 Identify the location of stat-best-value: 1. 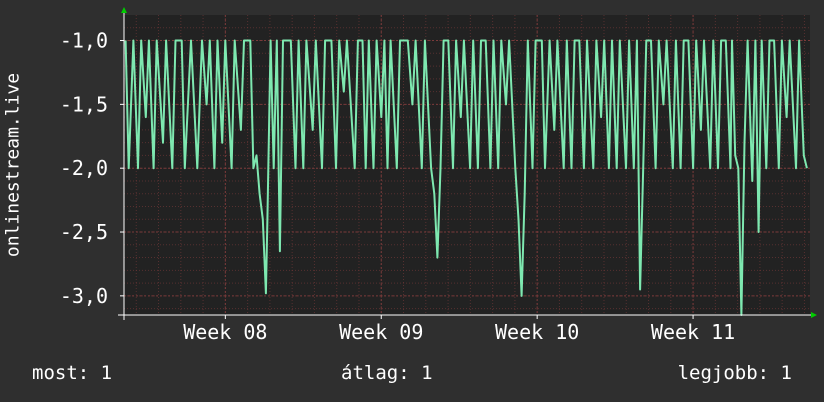
(786, 373).